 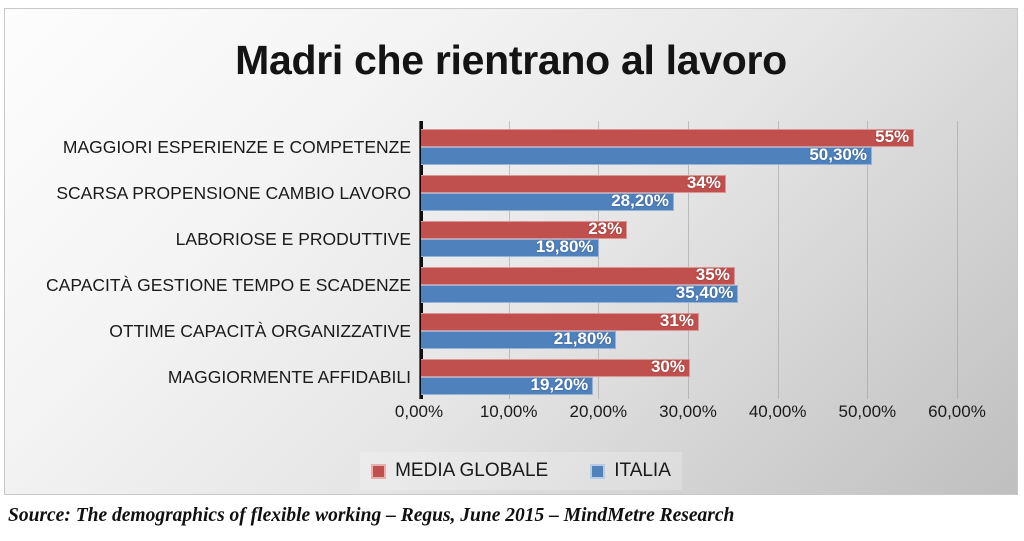 What do you see at coordinates (667, 366) in the screenshot?
I see `bar-value-label: 30%` at bounding box center [667, 366].